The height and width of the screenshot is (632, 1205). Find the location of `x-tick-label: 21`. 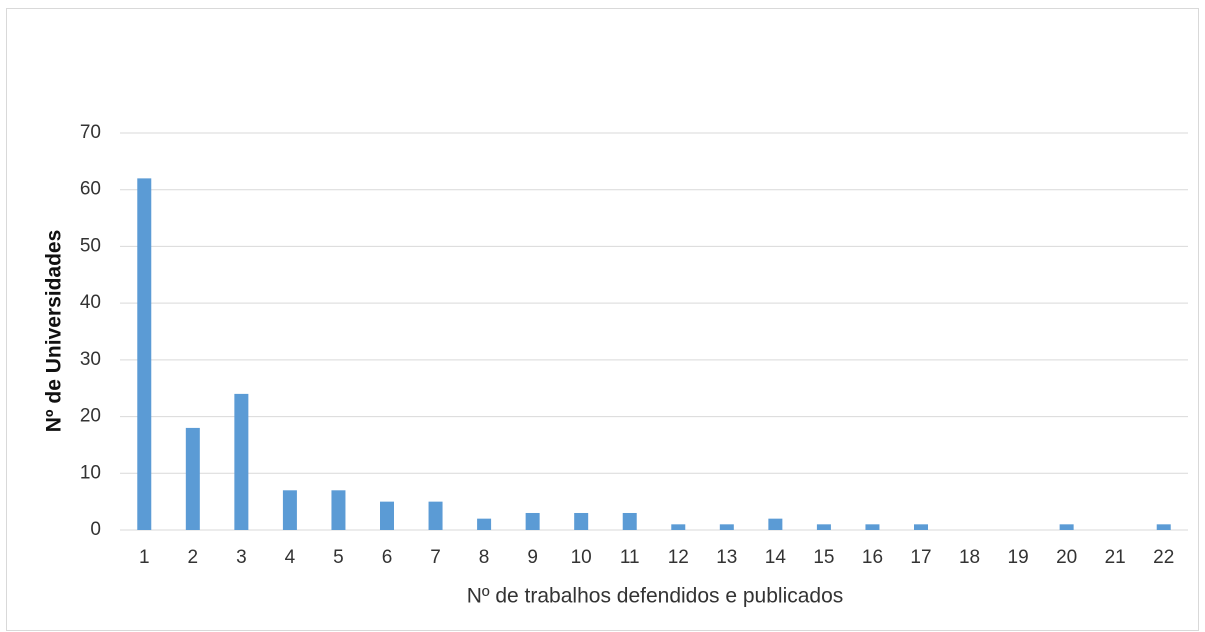

x-tick-label: 21 is located at coordinates (1115, 557).